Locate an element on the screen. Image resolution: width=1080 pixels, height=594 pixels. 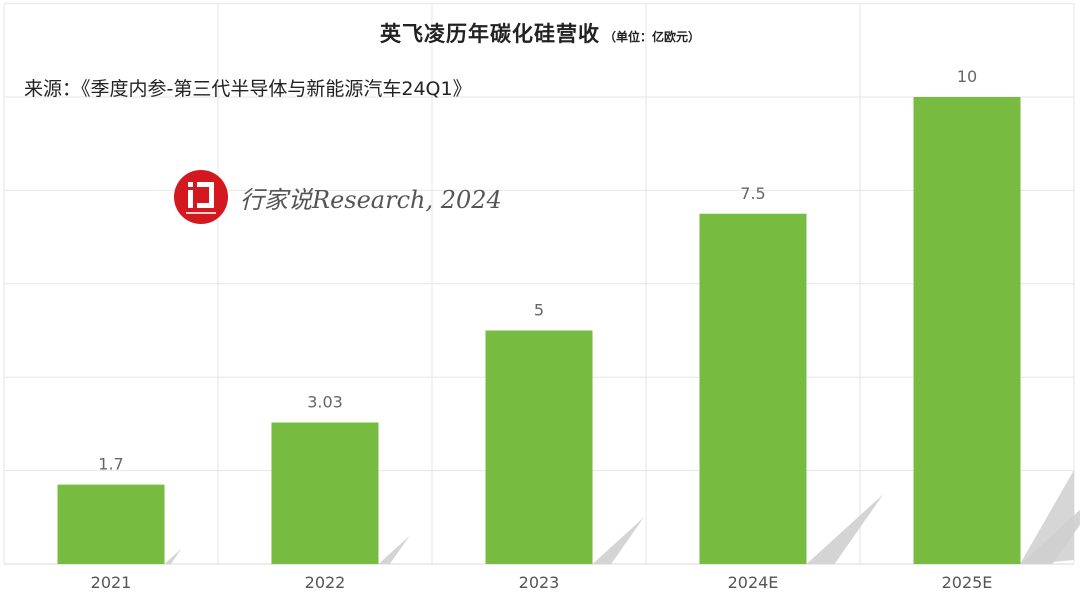
bar-2023 is located at coordinates (539, 447).